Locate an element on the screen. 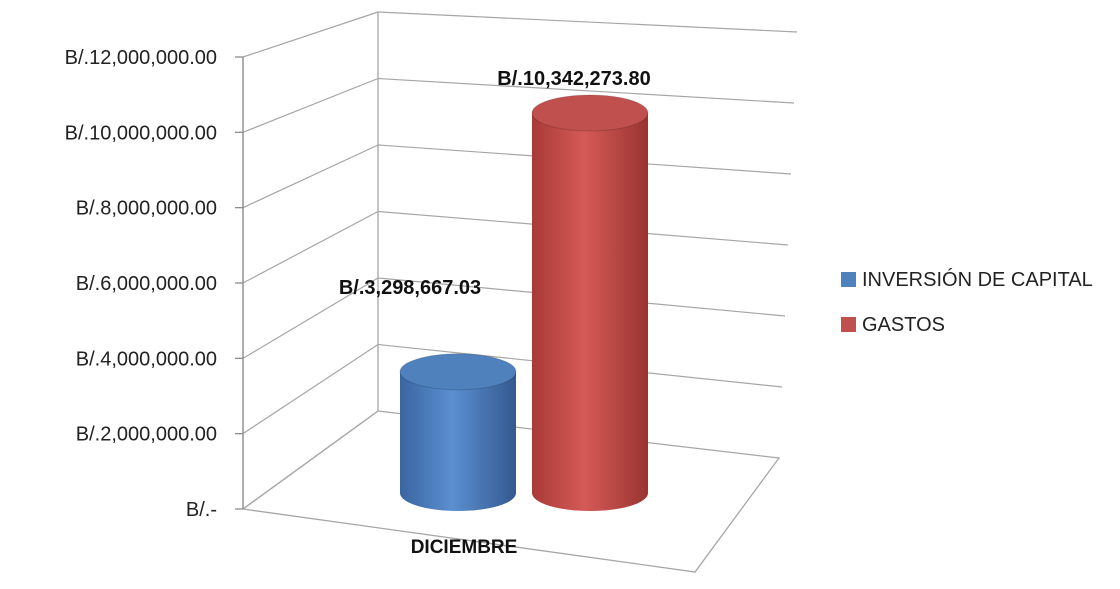 The image size is (1120, 589). legend-item: GASTOS is located at coordinates (893, 325).